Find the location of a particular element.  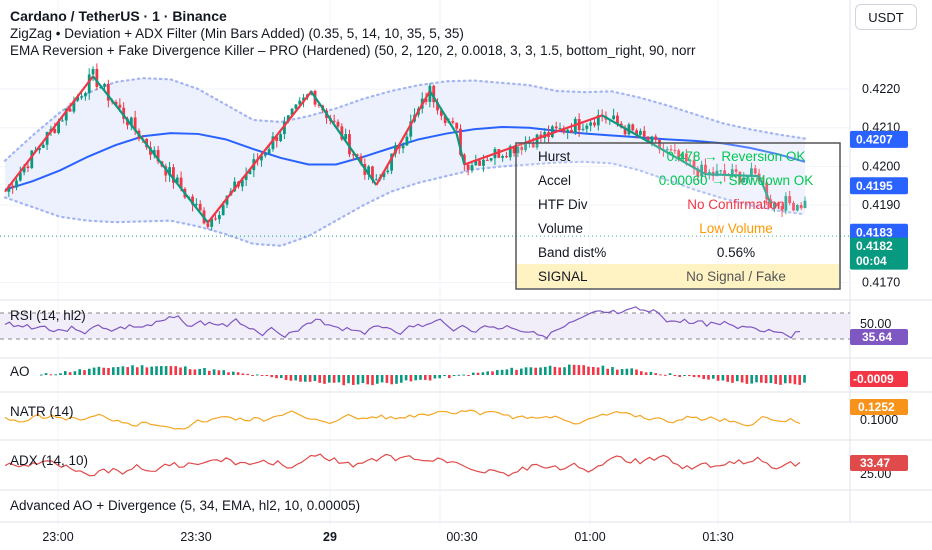

adx-value-tag is located at coordinates (879, 463).